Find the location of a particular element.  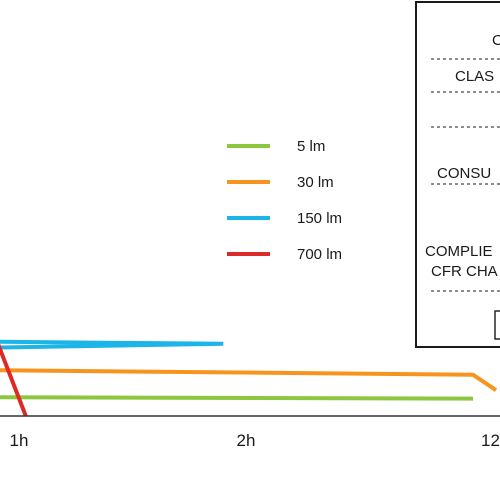

legend-label-5lm: 5 lm is located at coordinates (311, 146).